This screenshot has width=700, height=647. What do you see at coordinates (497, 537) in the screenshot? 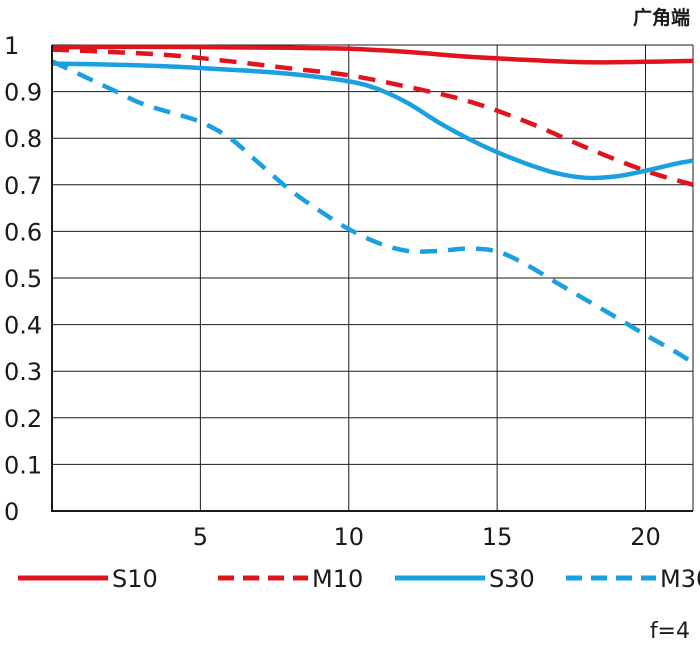
I see `x-tick-label: 15` at bounding box center [497, 537].